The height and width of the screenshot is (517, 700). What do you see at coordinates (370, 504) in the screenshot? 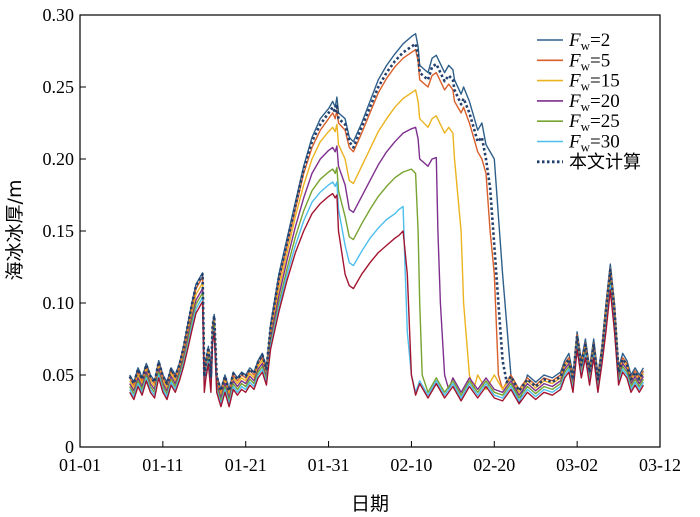
I see `x-axis-title: 日期` at bounding box center [370, 504].